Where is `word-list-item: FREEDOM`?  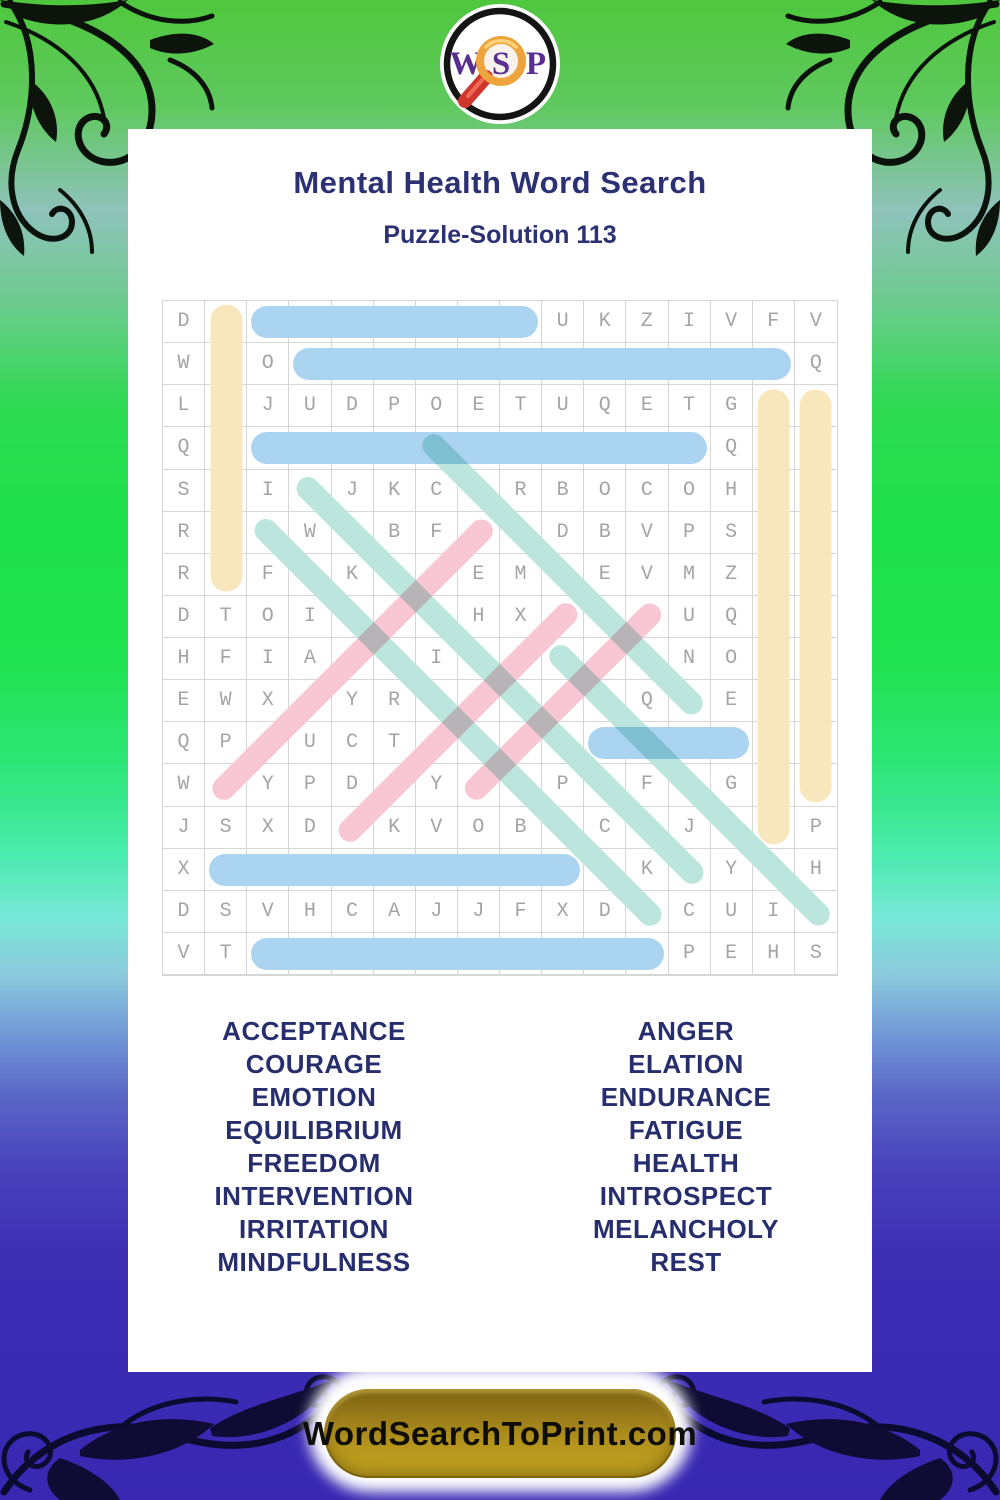
word-list-item: FREEDOM is located at coordinates (314, 1163).